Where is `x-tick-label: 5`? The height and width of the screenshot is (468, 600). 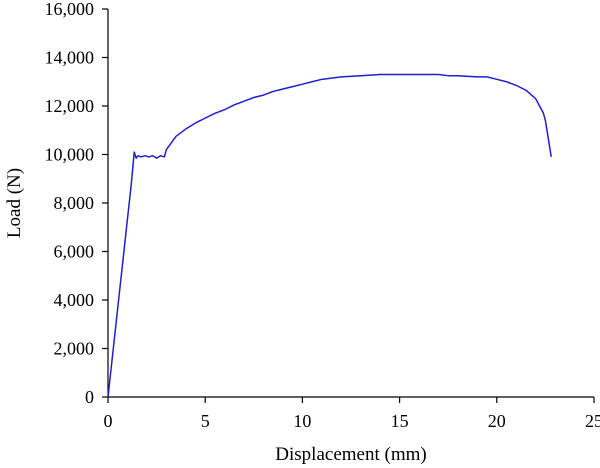 x-tick-label: 5 is located at coordinates (205, 421).